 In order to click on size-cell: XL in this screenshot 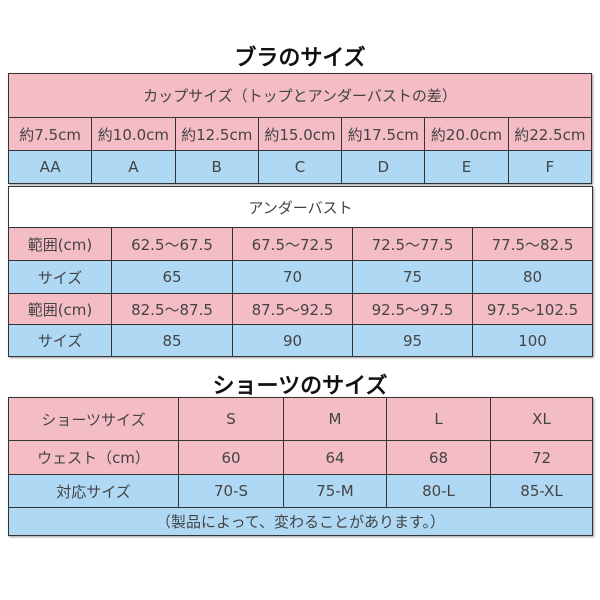, I will do `click(541, 419)`.